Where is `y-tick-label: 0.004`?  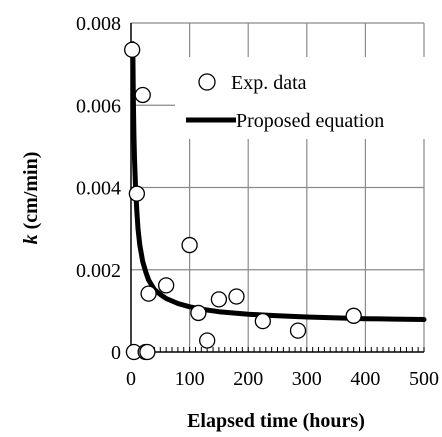 y-tick-label: 0.004 is located at coordinates (98, 189).